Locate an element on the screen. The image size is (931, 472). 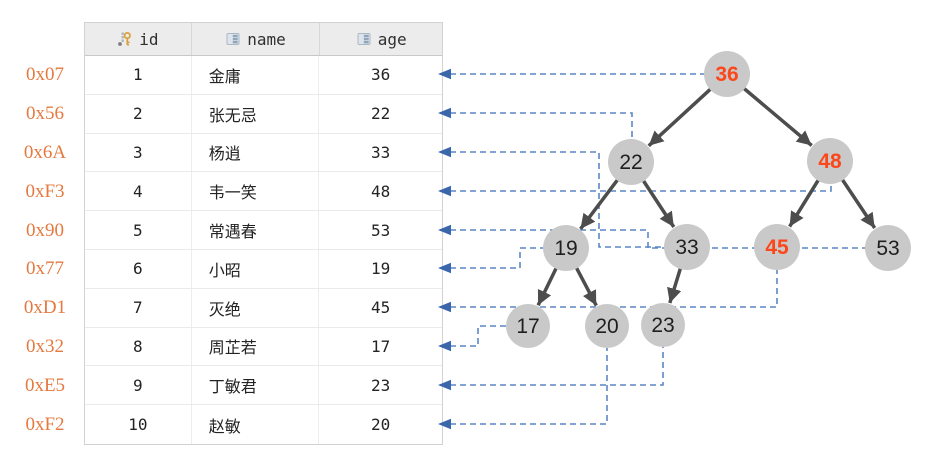
cell-id: 6 is located at coordinates (138, 269).